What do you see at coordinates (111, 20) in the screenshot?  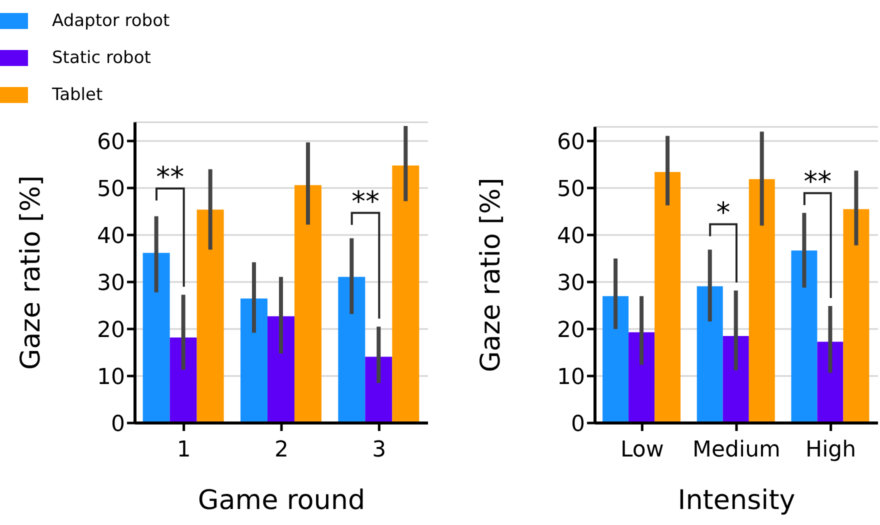 I see `legend-label: Adaptor robot` at bounding box center [111, 20].